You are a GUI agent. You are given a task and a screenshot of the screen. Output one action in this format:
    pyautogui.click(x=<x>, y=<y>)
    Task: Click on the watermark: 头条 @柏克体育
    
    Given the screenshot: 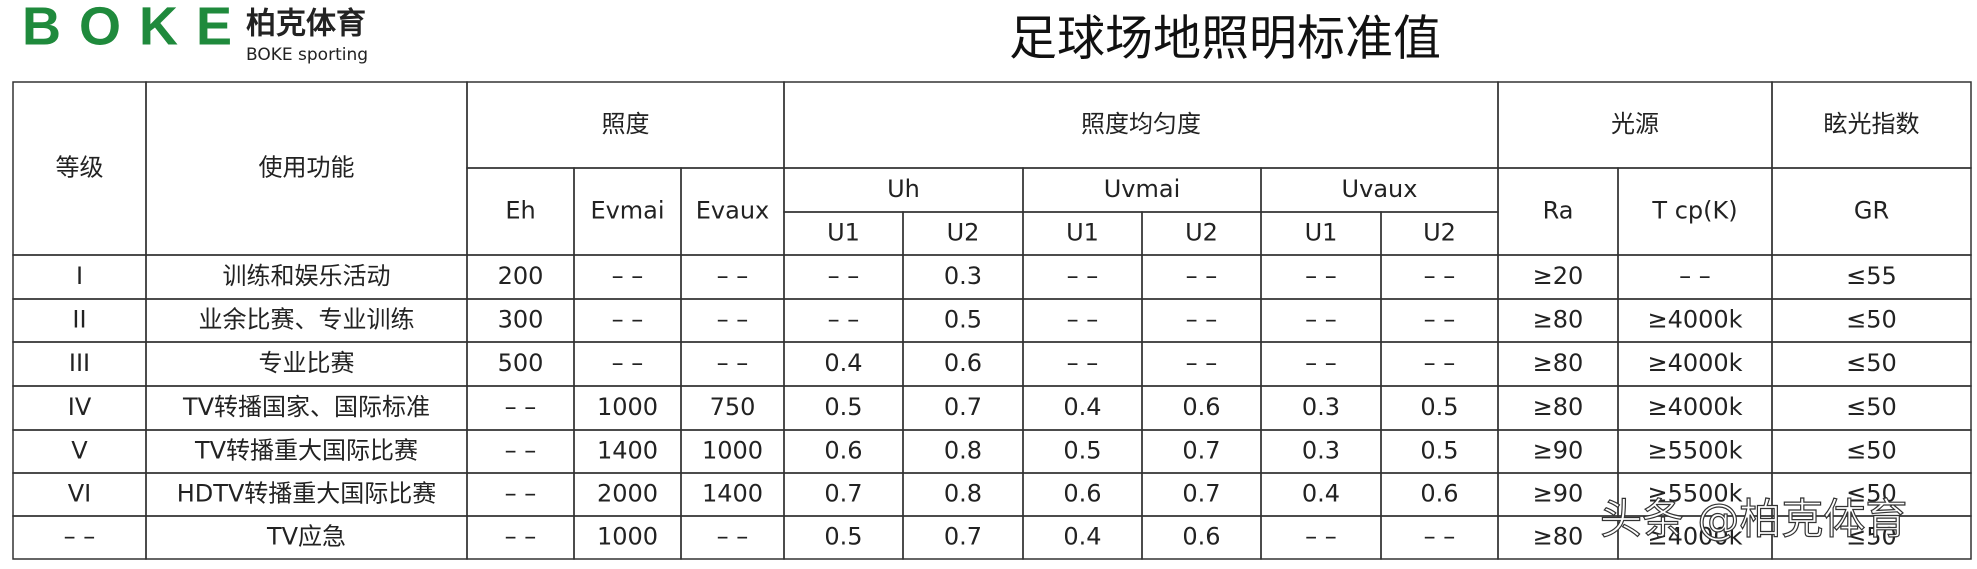 What is the action you would take?
    pyautogui.click(x=1753, y=519)
    